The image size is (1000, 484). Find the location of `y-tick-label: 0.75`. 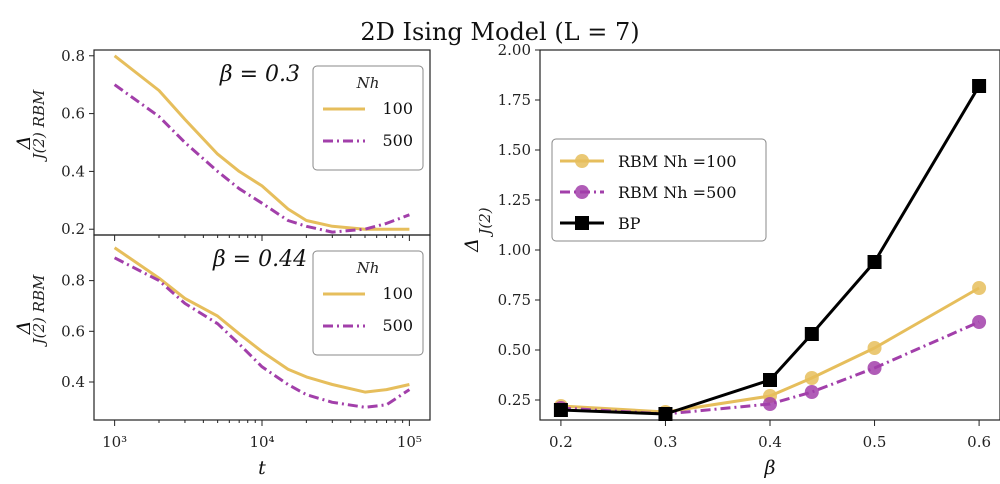

y-tick-label: 0.75 is located at coordinates (514, 300).